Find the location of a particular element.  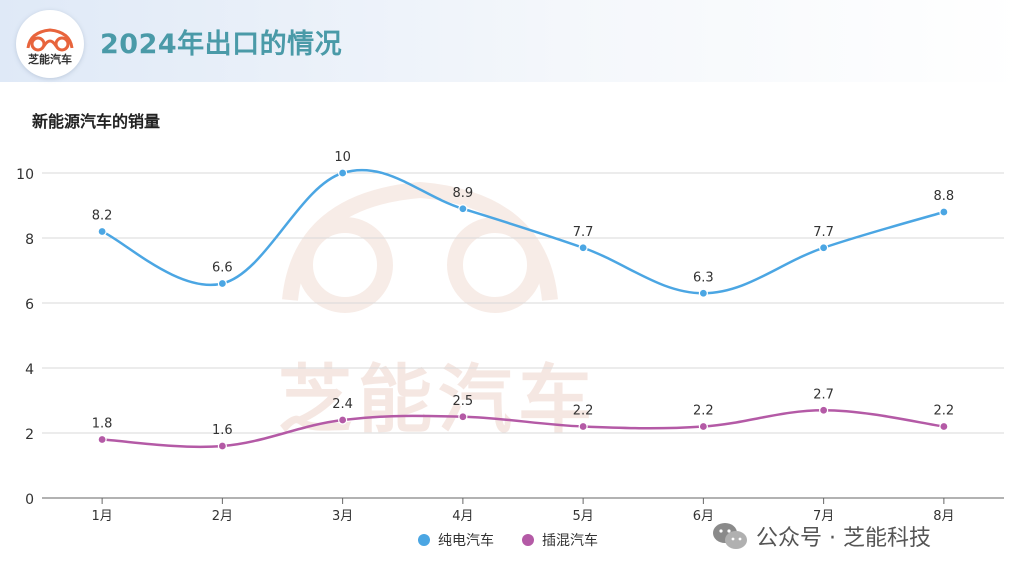

data-label: 2.5 is located at coordinates (463, 401).